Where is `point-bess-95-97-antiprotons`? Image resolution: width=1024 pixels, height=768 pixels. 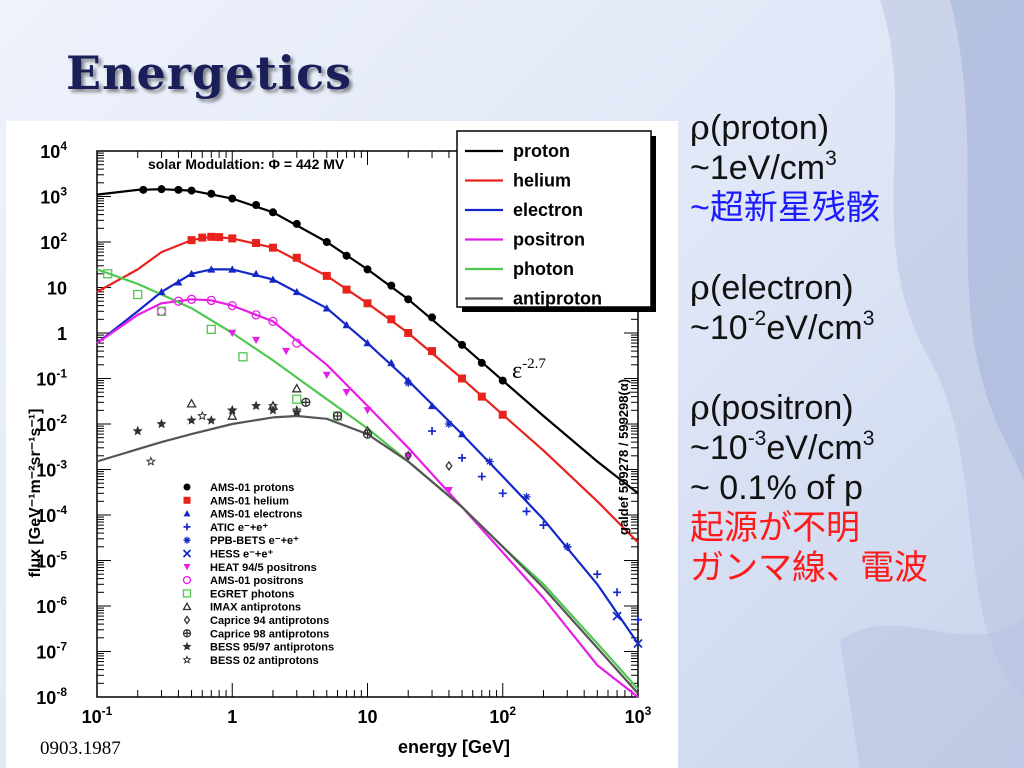
point-bess-95-97-antiprotons is located at coordinates (273, 410).